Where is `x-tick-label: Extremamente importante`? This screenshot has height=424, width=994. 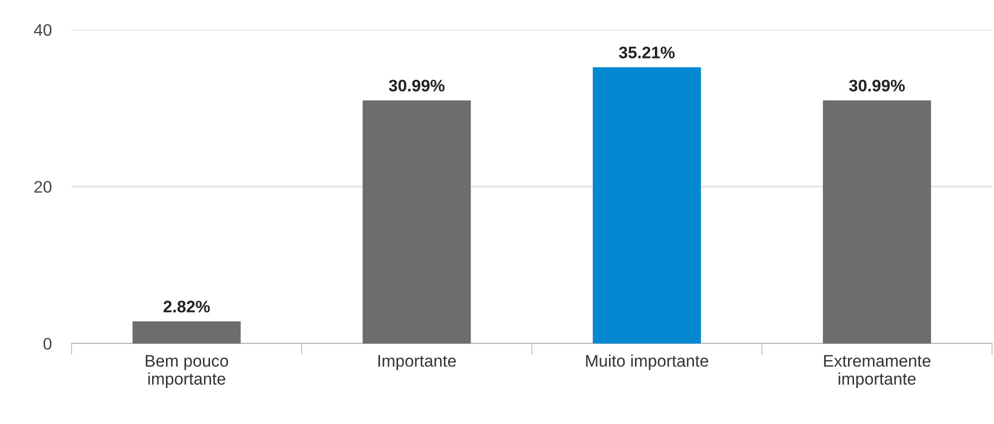 x-tick-label: Extremamente importante is located at coordinates (877, 371).